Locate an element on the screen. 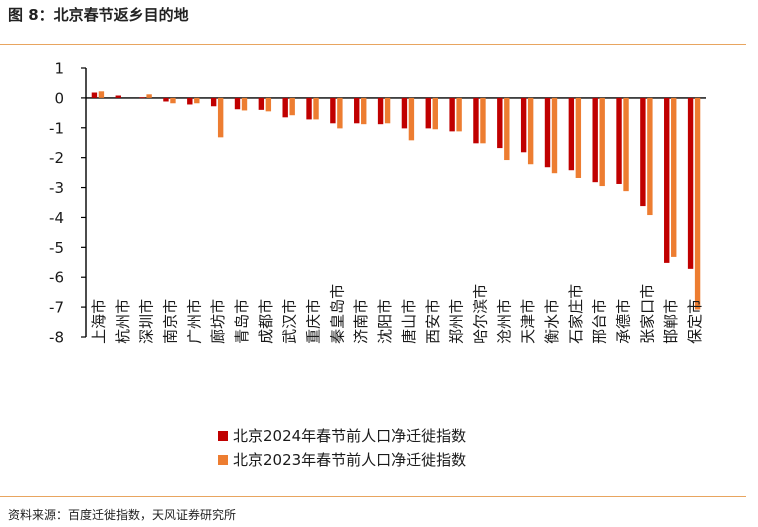  y-tick-label: 1 is located at coordinates (59, 69).